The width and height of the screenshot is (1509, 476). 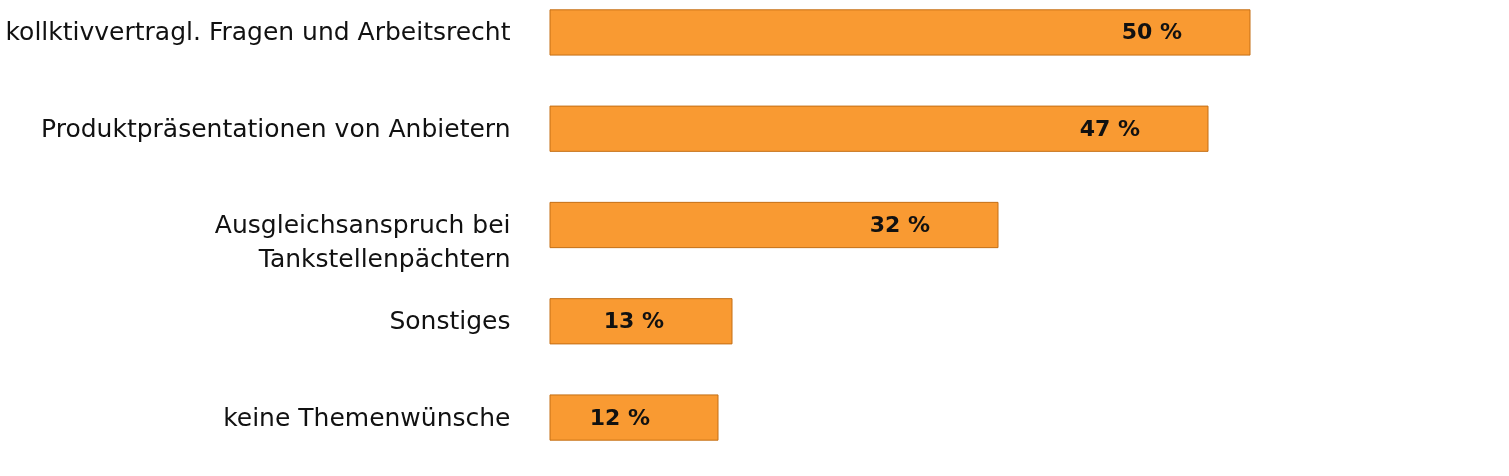 What do you see at coordinates (1151, 32) in the screenshot?
I see `data-label: 50 %` at bounding box center [1151, 32].